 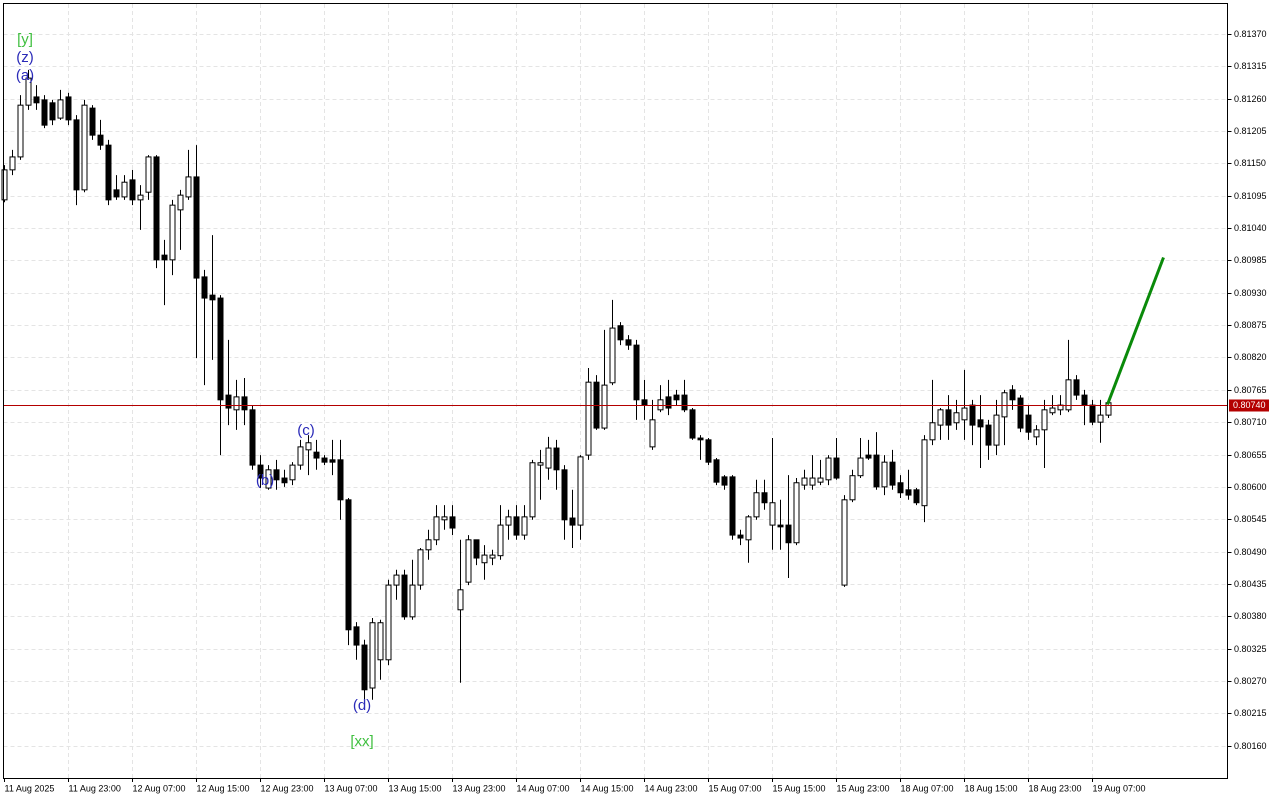 What do you see at coordinates (1135, 331) in the screenshot?
I see `forecast-line` at bounding box center [1135, 331].